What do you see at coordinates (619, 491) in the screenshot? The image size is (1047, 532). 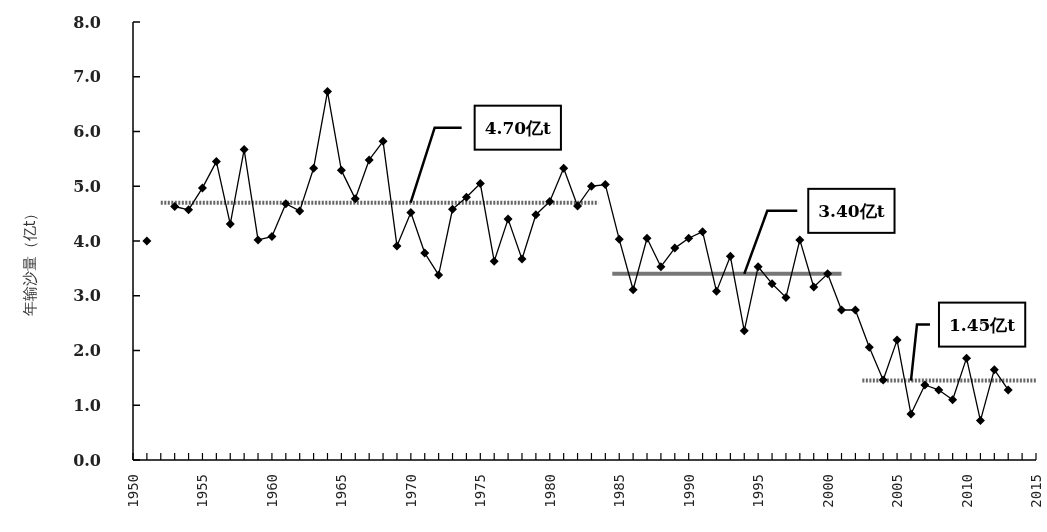 I see `x-tick-label: 1985` at bounding box center [619, 491].